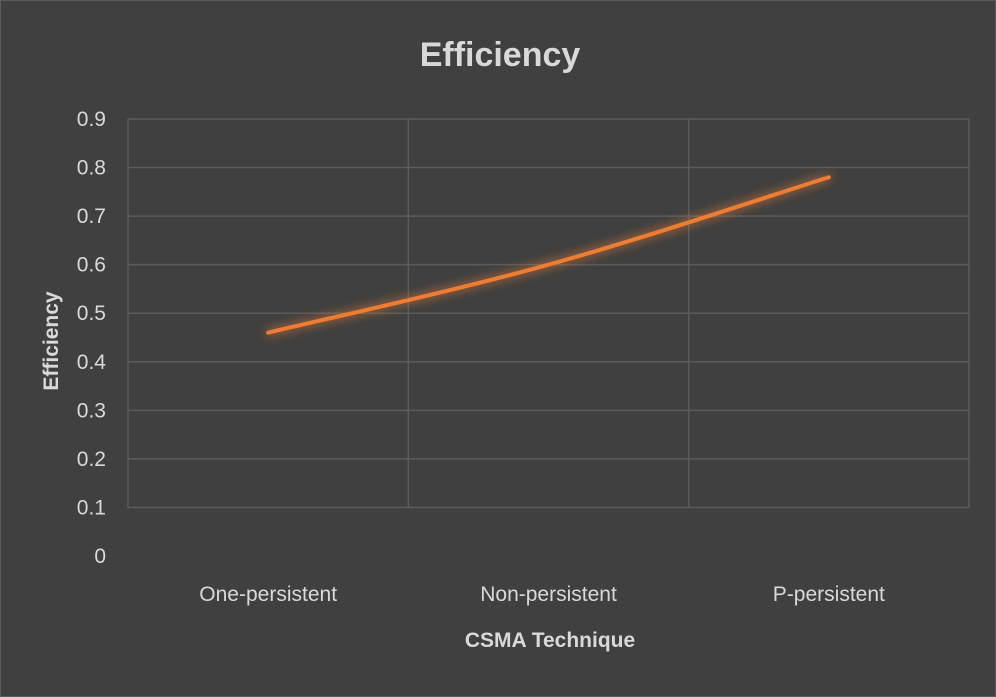 The width and height of the screenshot is (996, 697). Describe the element at coordinates (92, 362) in the screenshot. I see `y-tick-label: 0.4` at that location.